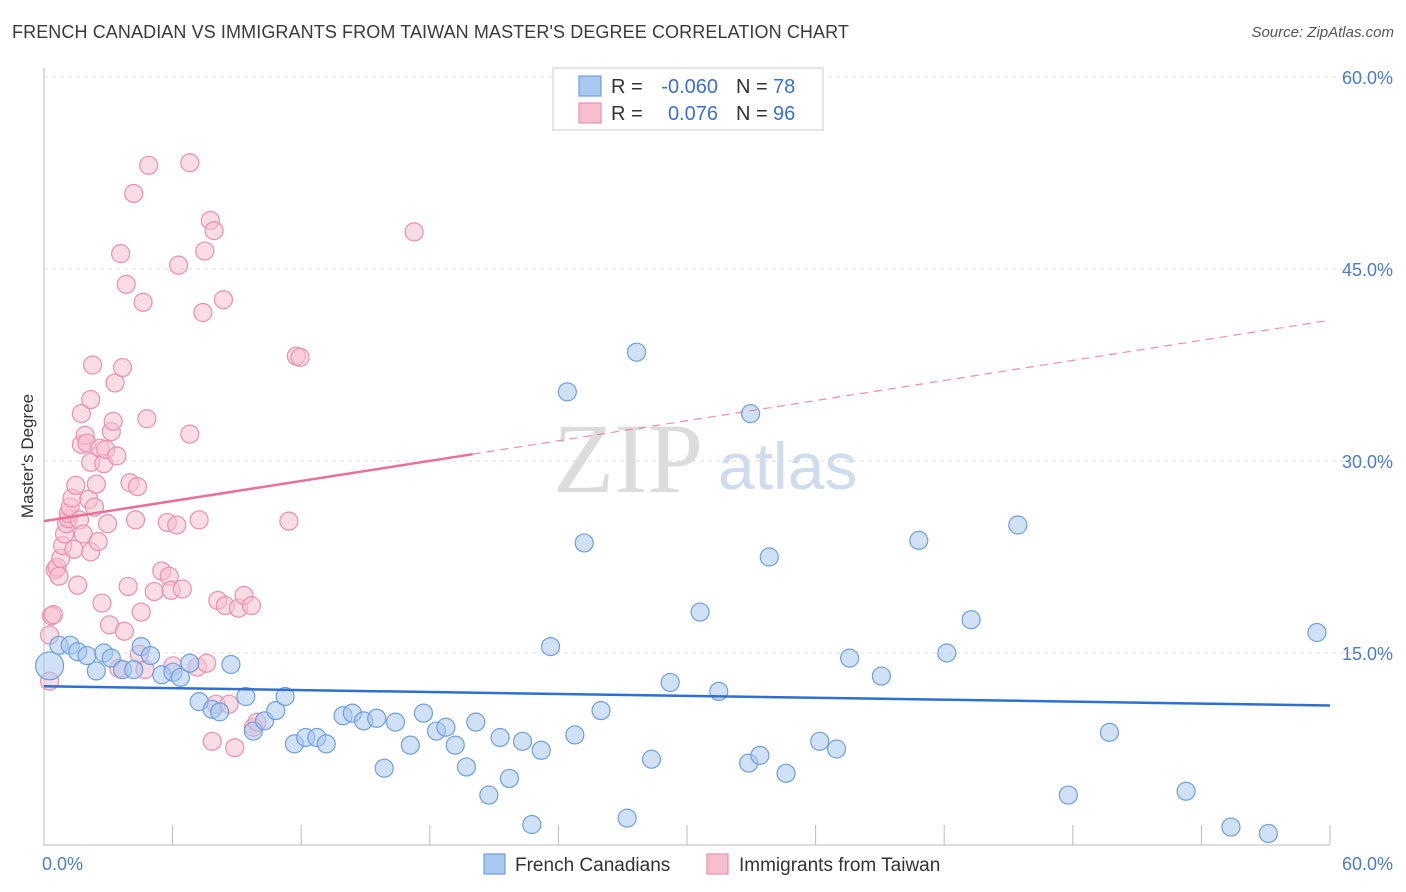 Image resolution: width=1406 pixels, height=892 pixels. Describe the element at coordinates (628, 458) in the screenshot. I see `watermark-zip: ZIP` at that location.